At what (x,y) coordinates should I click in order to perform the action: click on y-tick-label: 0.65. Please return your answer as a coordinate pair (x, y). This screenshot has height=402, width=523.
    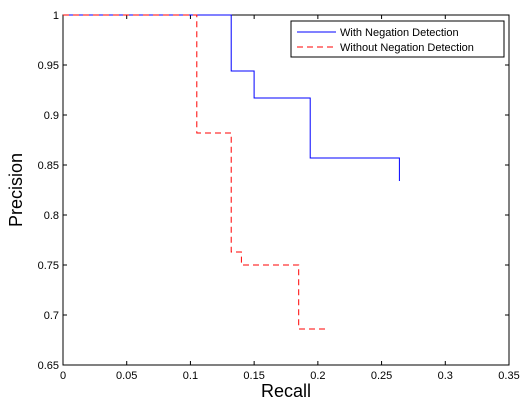
    Looking at the image, I should click on (48, 366).